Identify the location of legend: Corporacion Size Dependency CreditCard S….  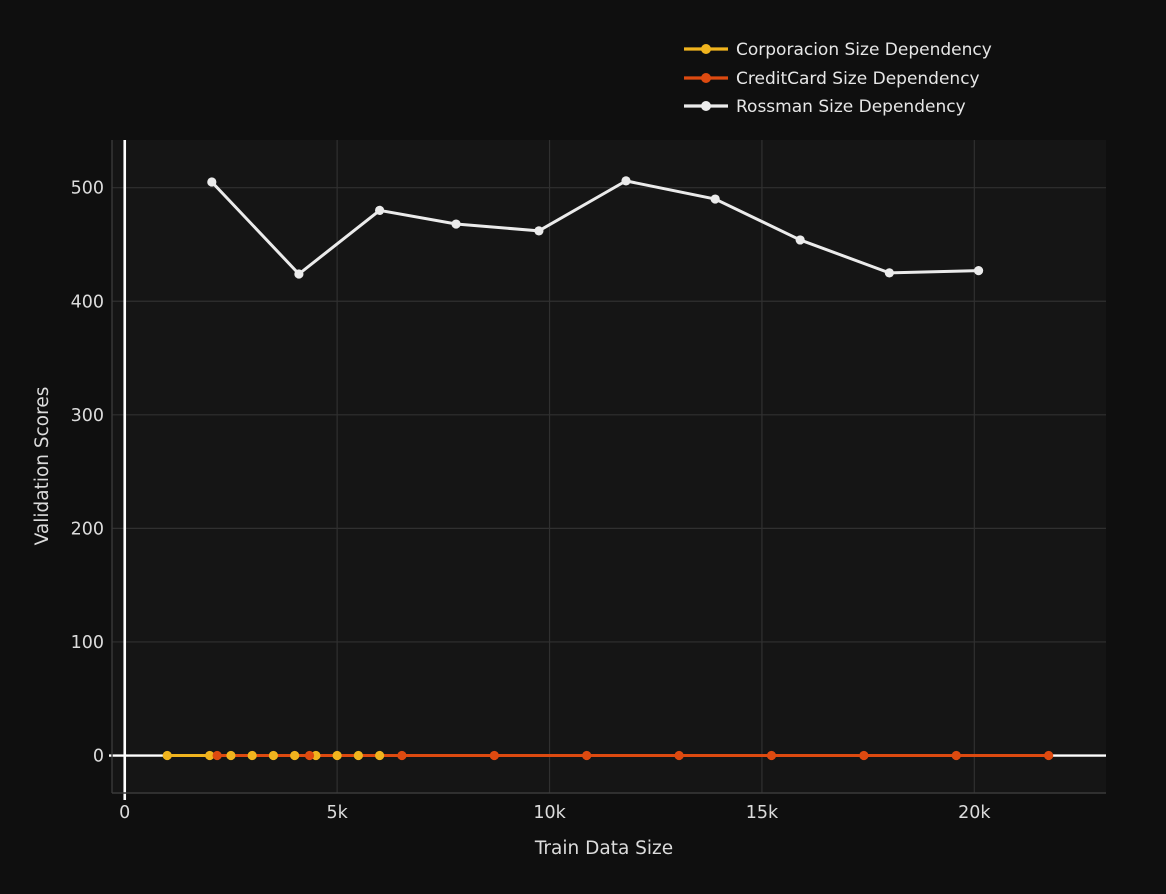
(838, 78).